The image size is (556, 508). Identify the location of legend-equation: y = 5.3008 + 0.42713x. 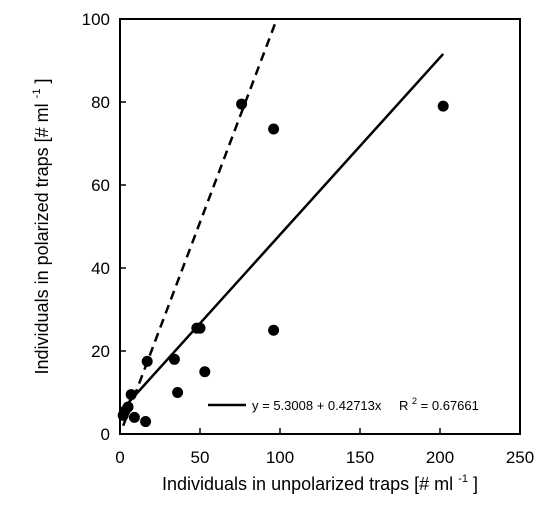
(317, 405).